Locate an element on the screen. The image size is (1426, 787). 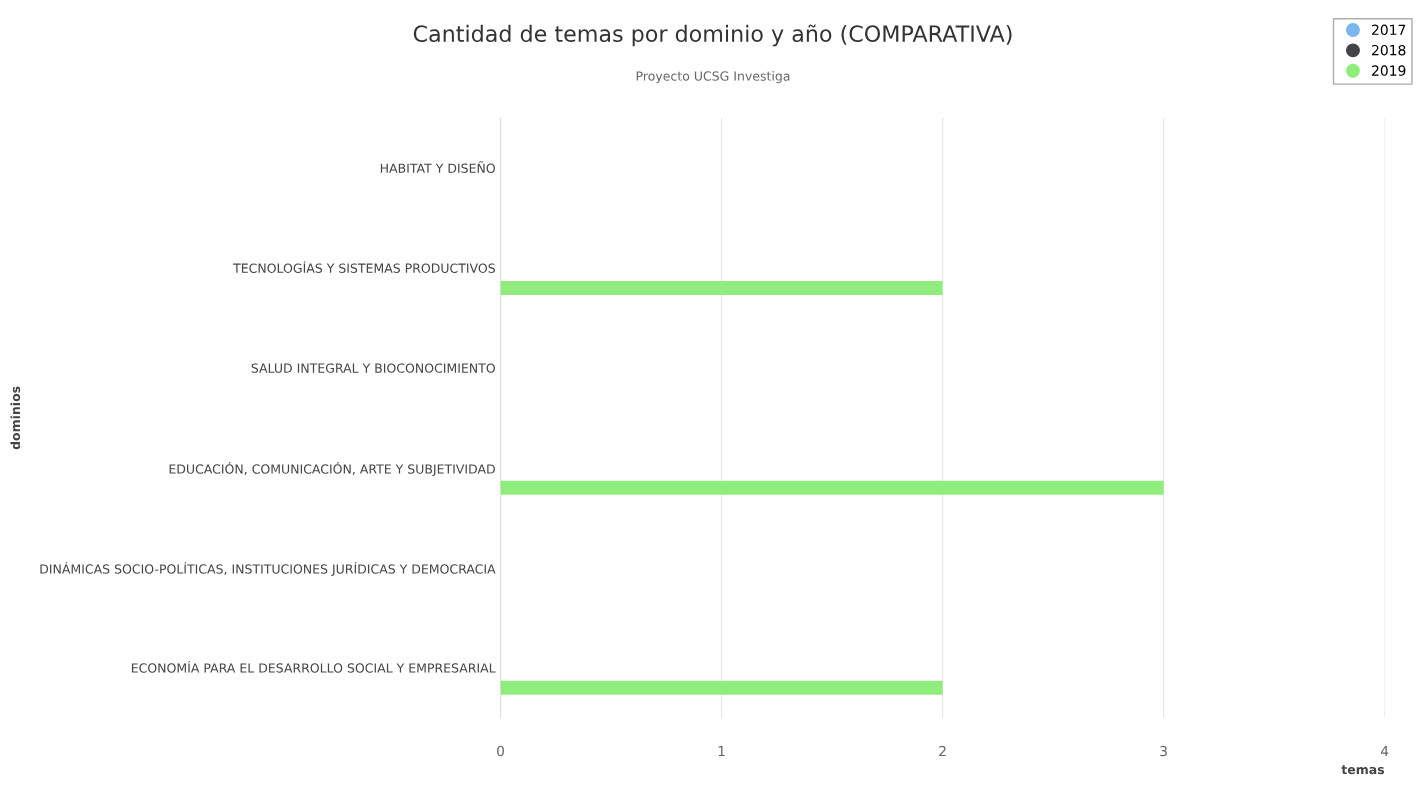
y-tick-label: DINÁMICAS SOCIO-POLÍTICAS, INSTITUCIONES JURÍDICAS Y DEMOCRACIA is located at coordinates (268, 569).